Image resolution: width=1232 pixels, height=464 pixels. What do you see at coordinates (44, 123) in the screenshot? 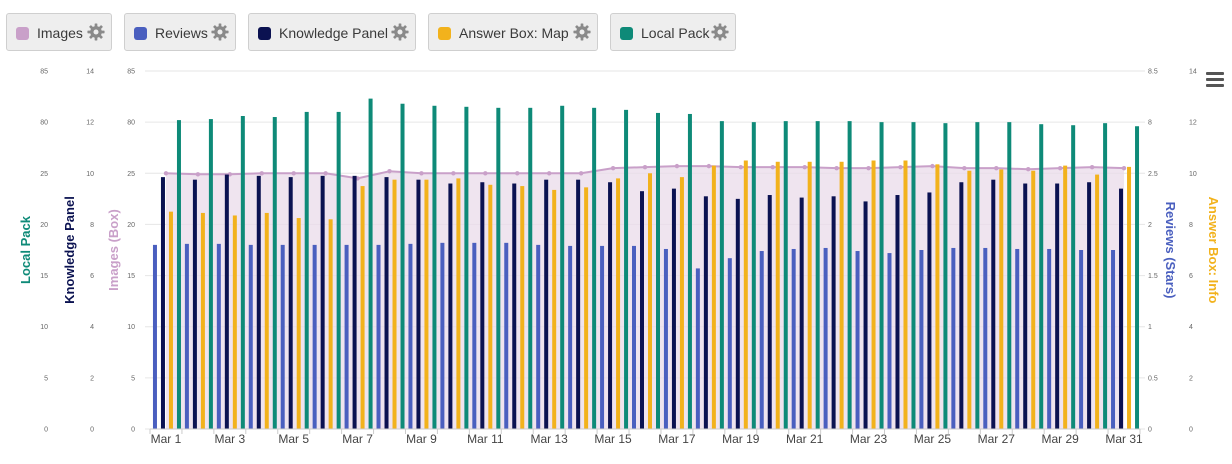
I see `y-tick-label: 80` at bounding box center [44, 123].